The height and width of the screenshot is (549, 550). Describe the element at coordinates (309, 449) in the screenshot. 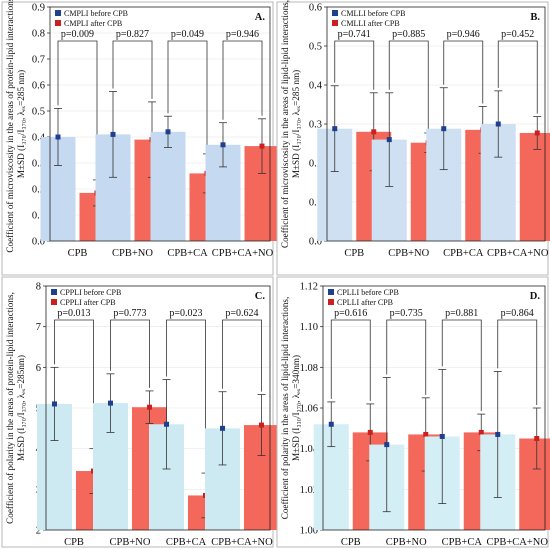

I see `y-tick-label: 1.04` at that location.